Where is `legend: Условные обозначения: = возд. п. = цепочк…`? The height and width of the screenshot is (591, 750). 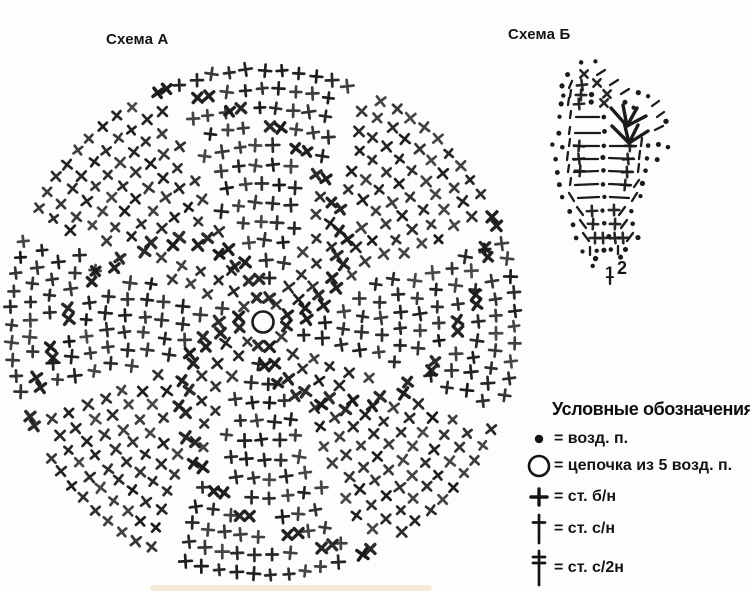 legend: Условные обозначения: = возд. п. = цепочк… is located at coordinates (637, 493).